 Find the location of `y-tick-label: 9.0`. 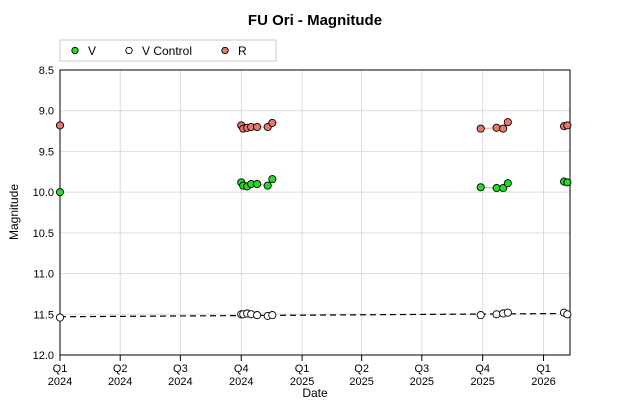

y-tick-label: 9.0 is located at coordinates (46, 112).